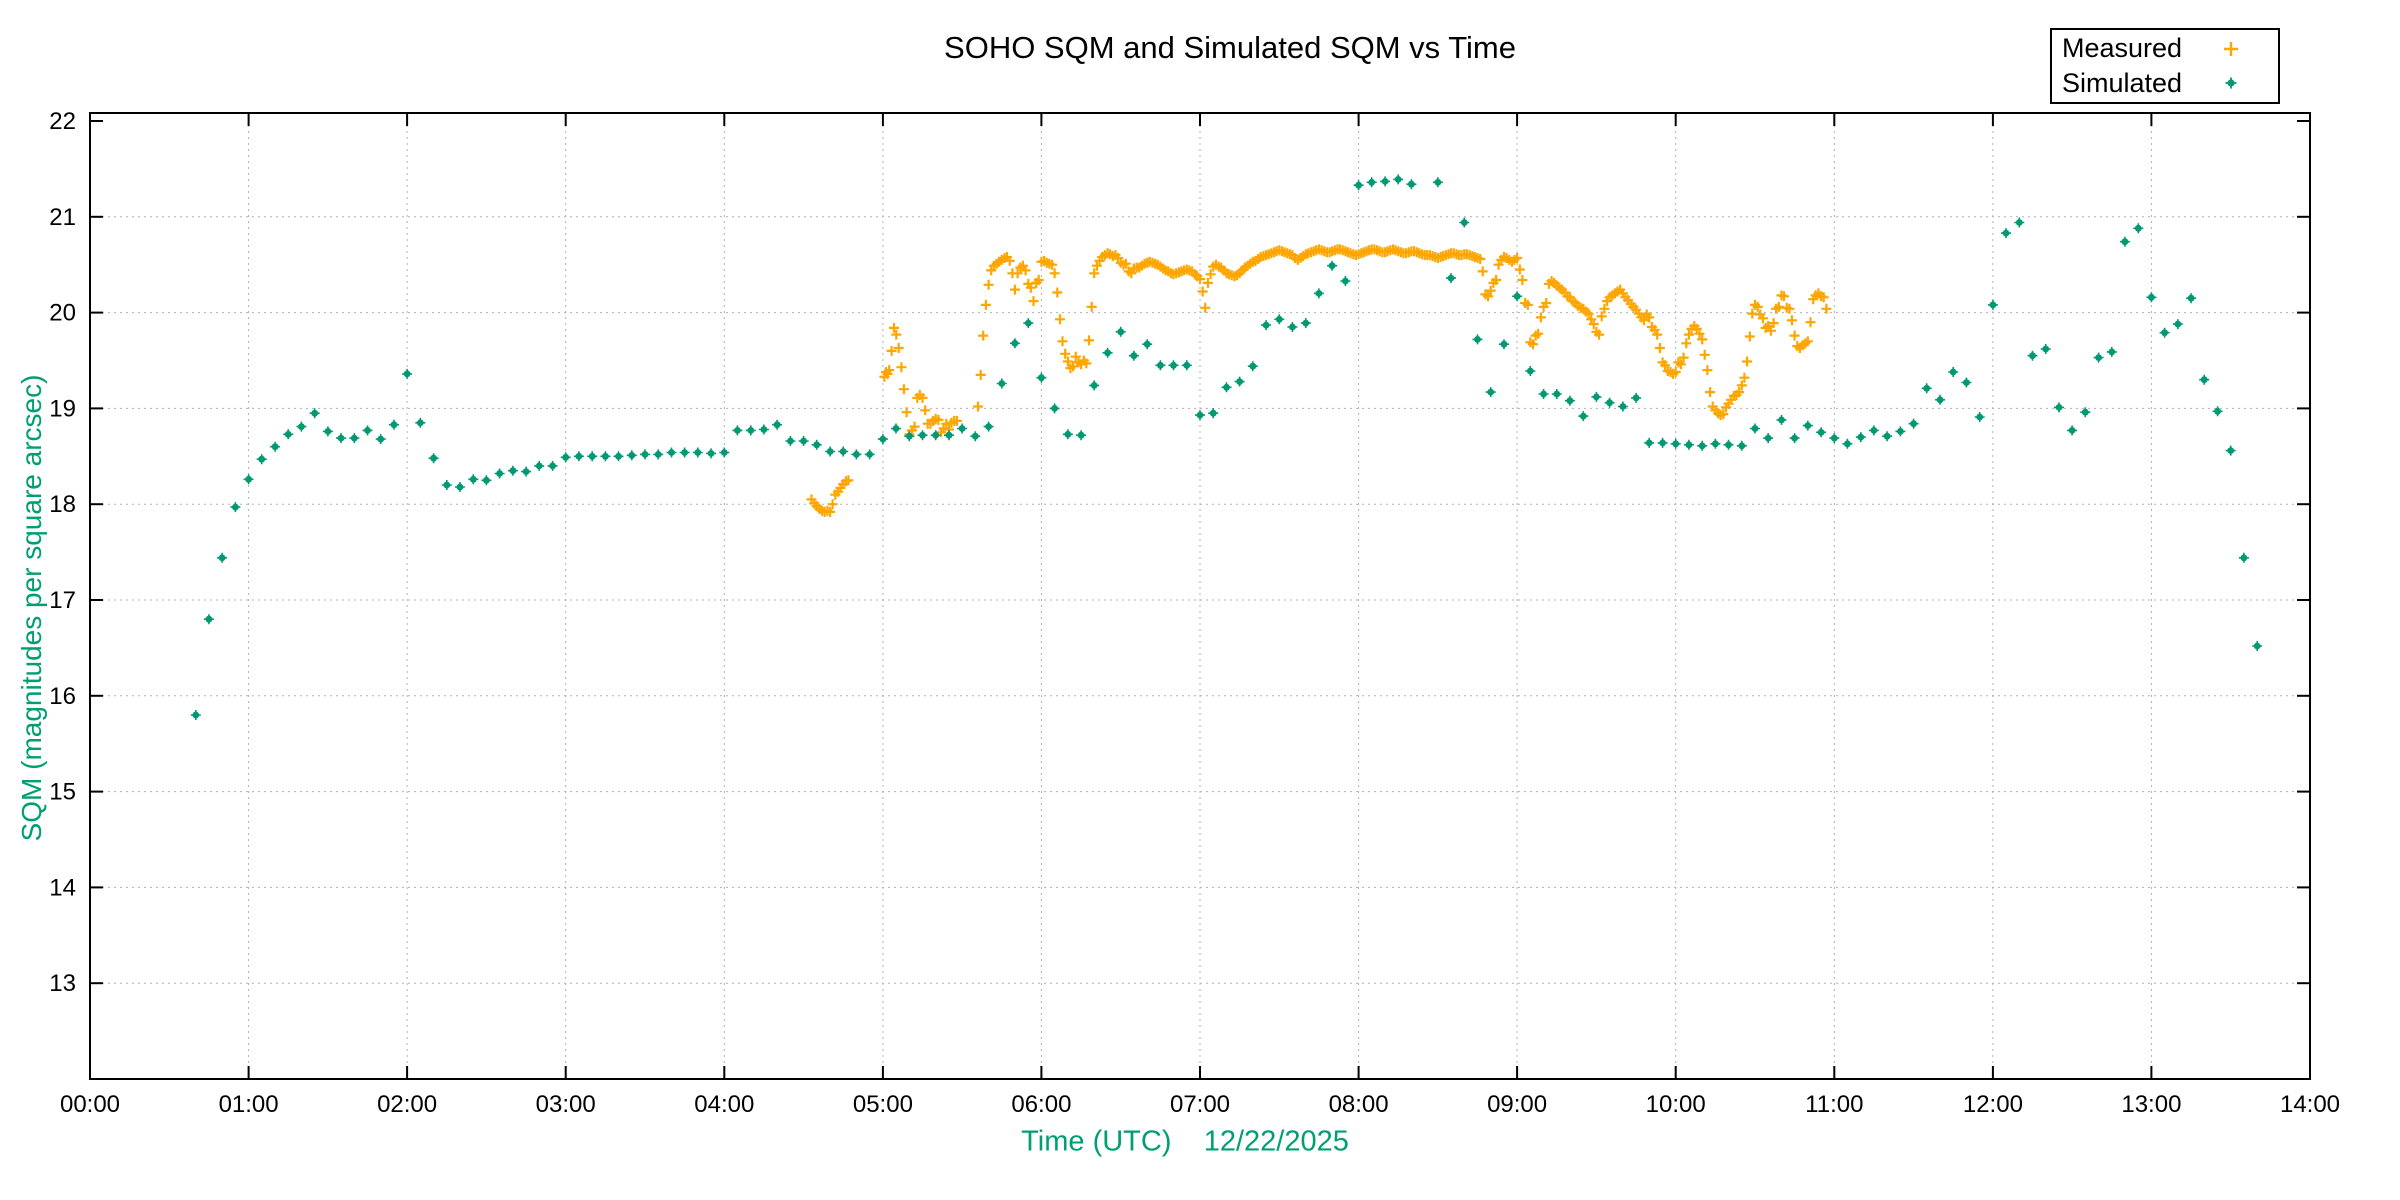 This screenshot has width=2400, height=1200. I want to click on y-axis-title: SQM (magnitudes per square arcsec), so click(31, 608).